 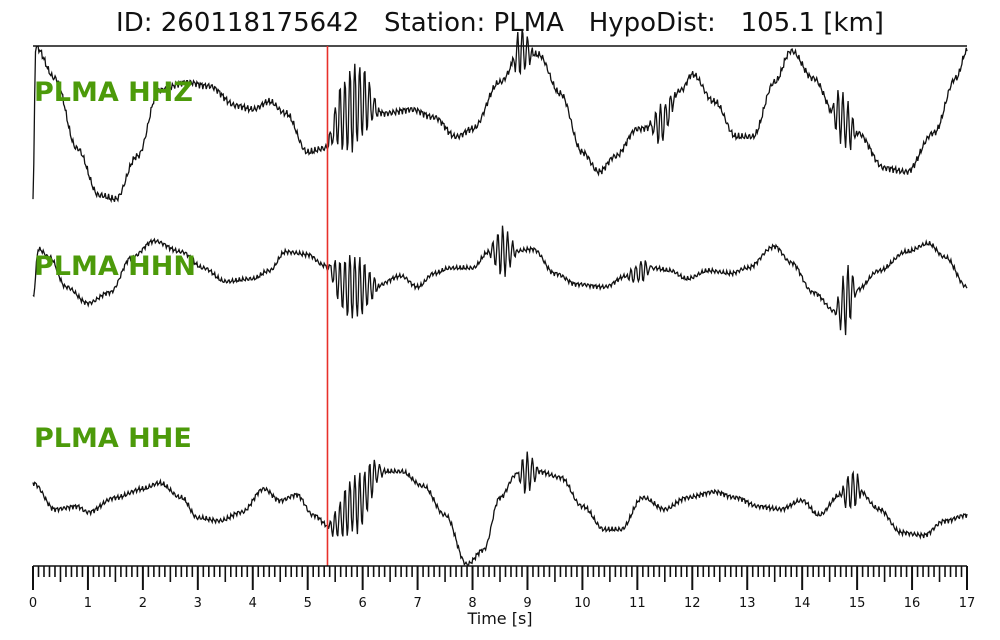 I want to click on x-tick-label: 4, so click(x=253, y=603).